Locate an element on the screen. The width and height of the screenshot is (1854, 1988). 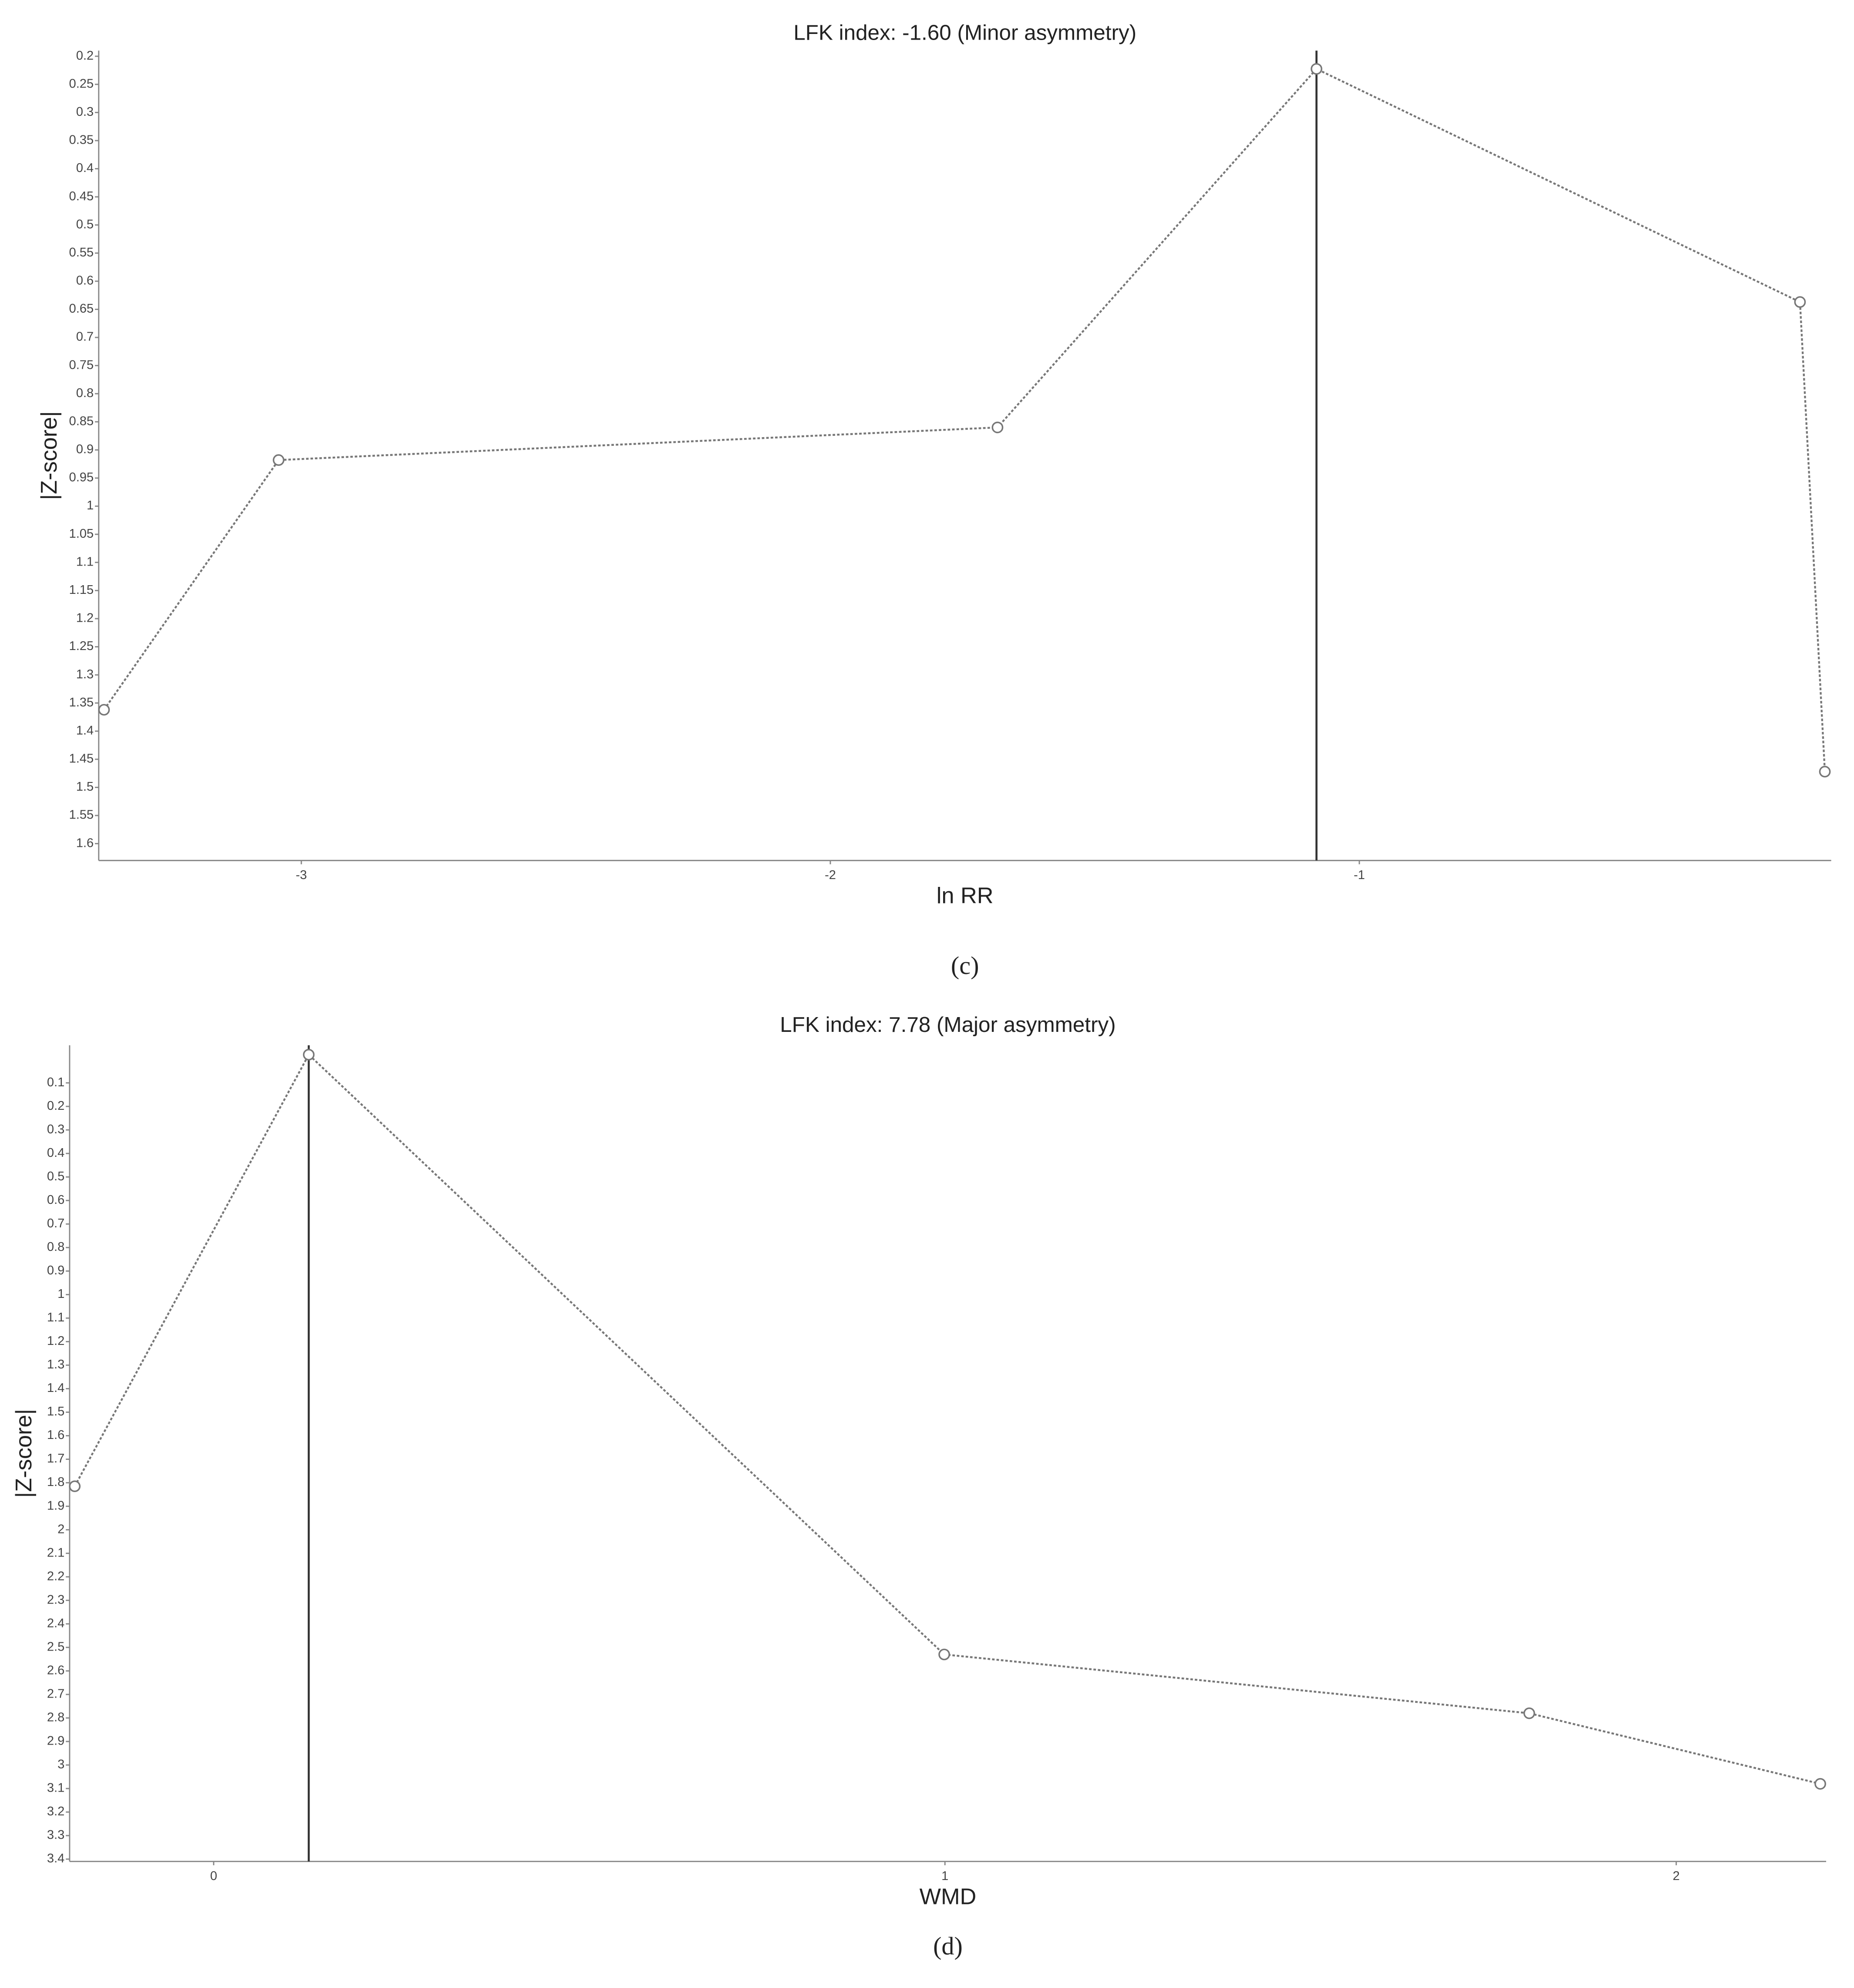
y-tick-label: 2.7 is located at coordinates (55, 1694).